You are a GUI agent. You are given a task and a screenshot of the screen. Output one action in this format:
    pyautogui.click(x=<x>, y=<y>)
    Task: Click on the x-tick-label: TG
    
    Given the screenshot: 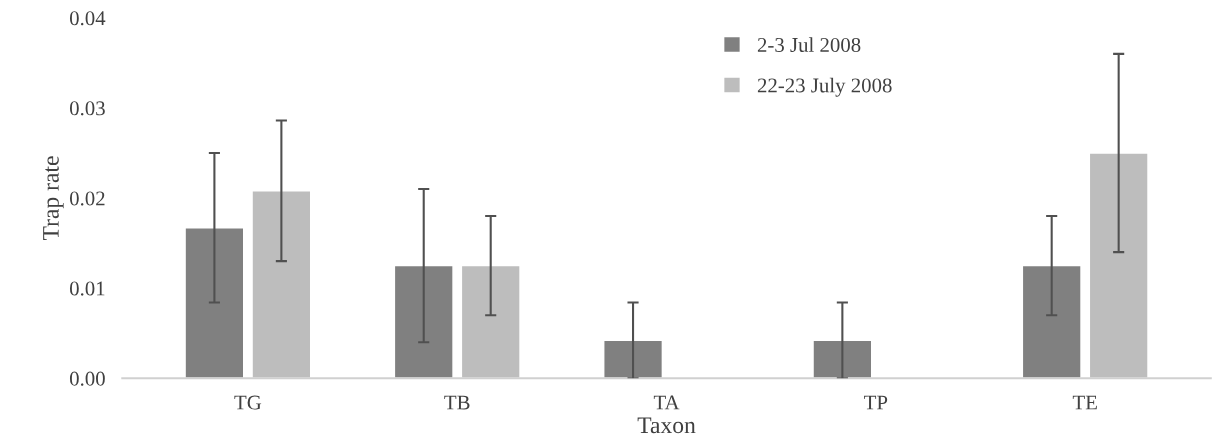 What is the action you would take?
    pyautogui.click(x=248, y=402)
    